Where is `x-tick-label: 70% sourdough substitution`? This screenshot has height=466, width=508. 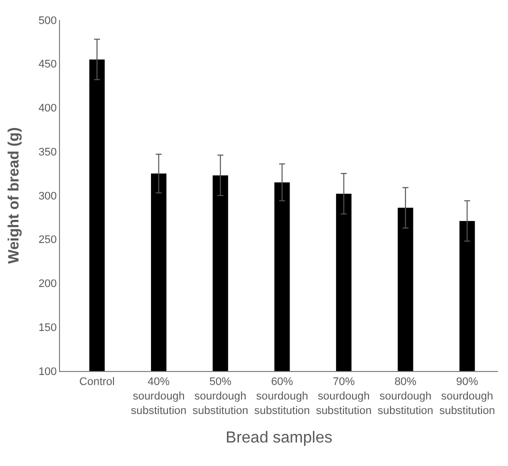
x-tick-label: 70% sourdough substitution is located at coordinates (344, 396).